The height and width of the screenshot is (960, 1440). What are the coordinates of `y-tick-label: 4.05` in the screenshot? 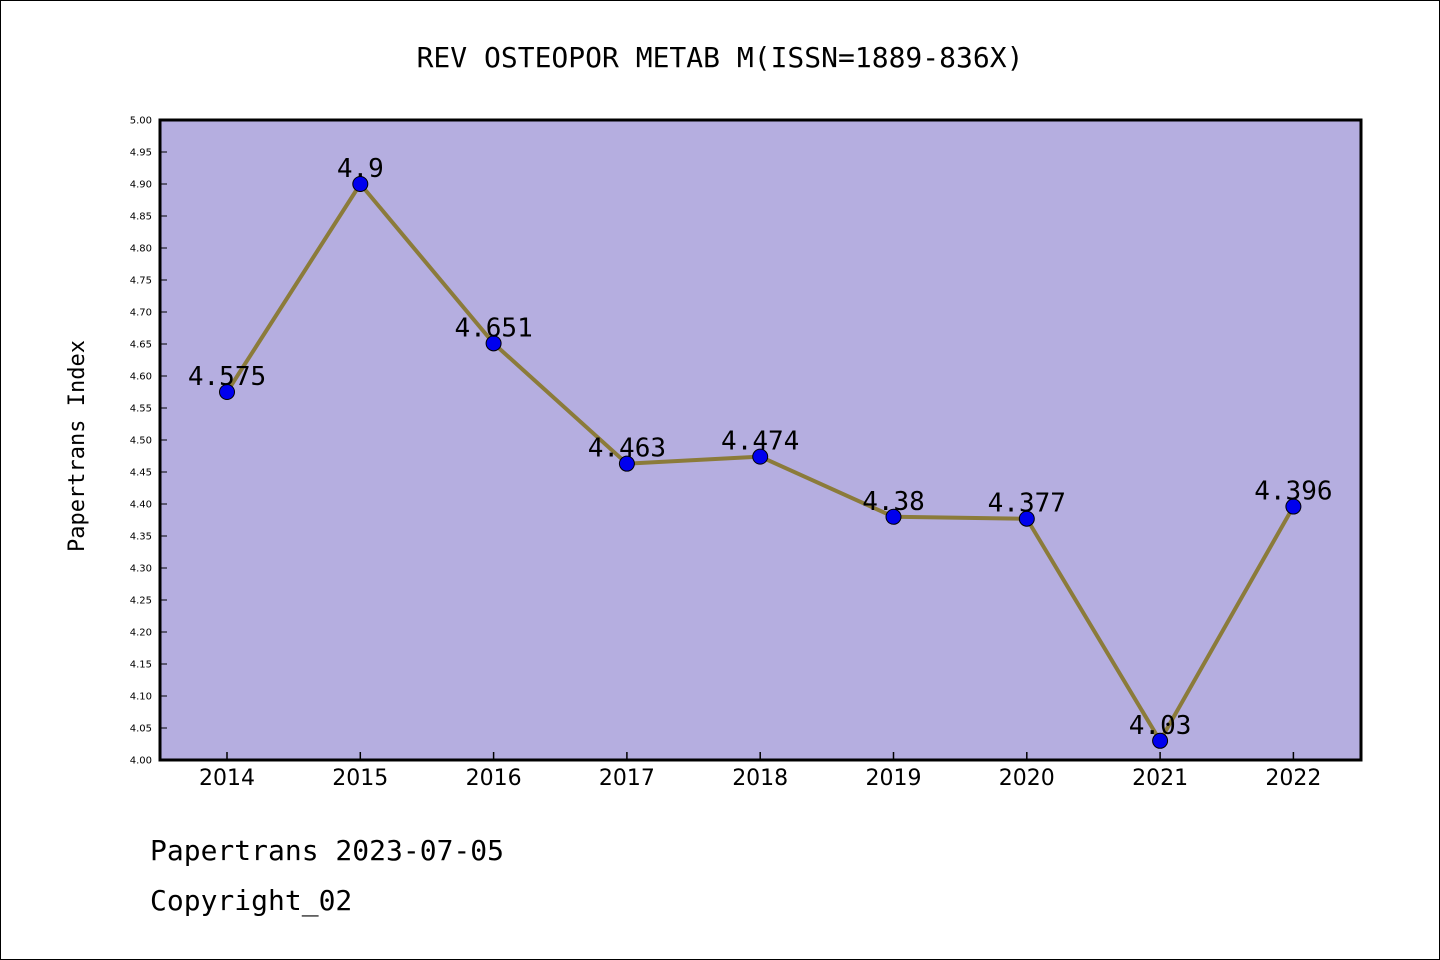 It's located at (141, 729).